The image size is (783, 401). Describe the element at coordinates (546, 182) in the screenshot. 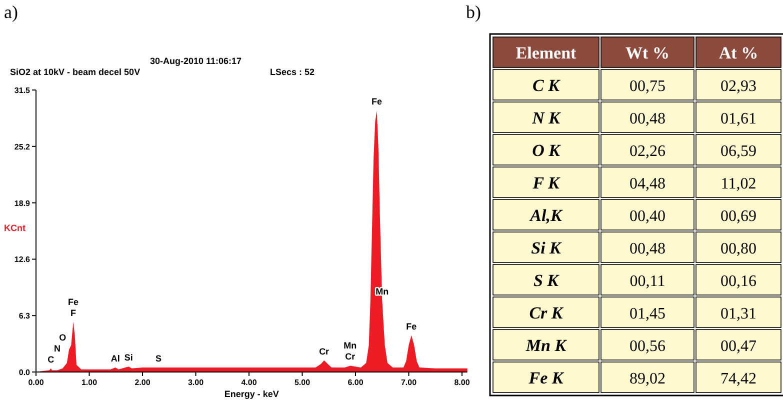

I see `category-label: F K` at that location.